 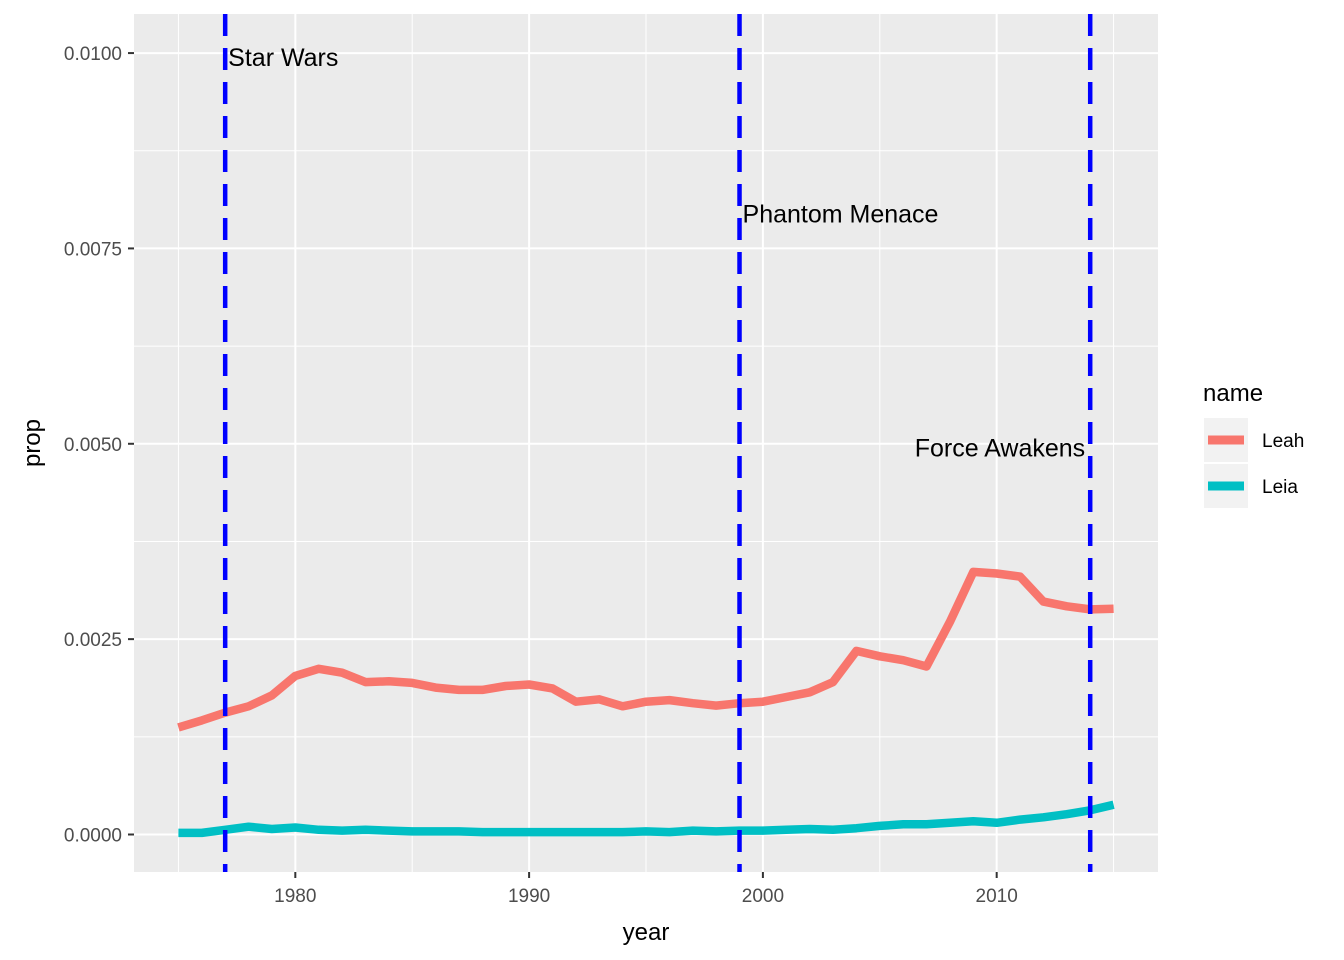 I want to click on event-label-0: Star Wars, so click(x=283, y=58).